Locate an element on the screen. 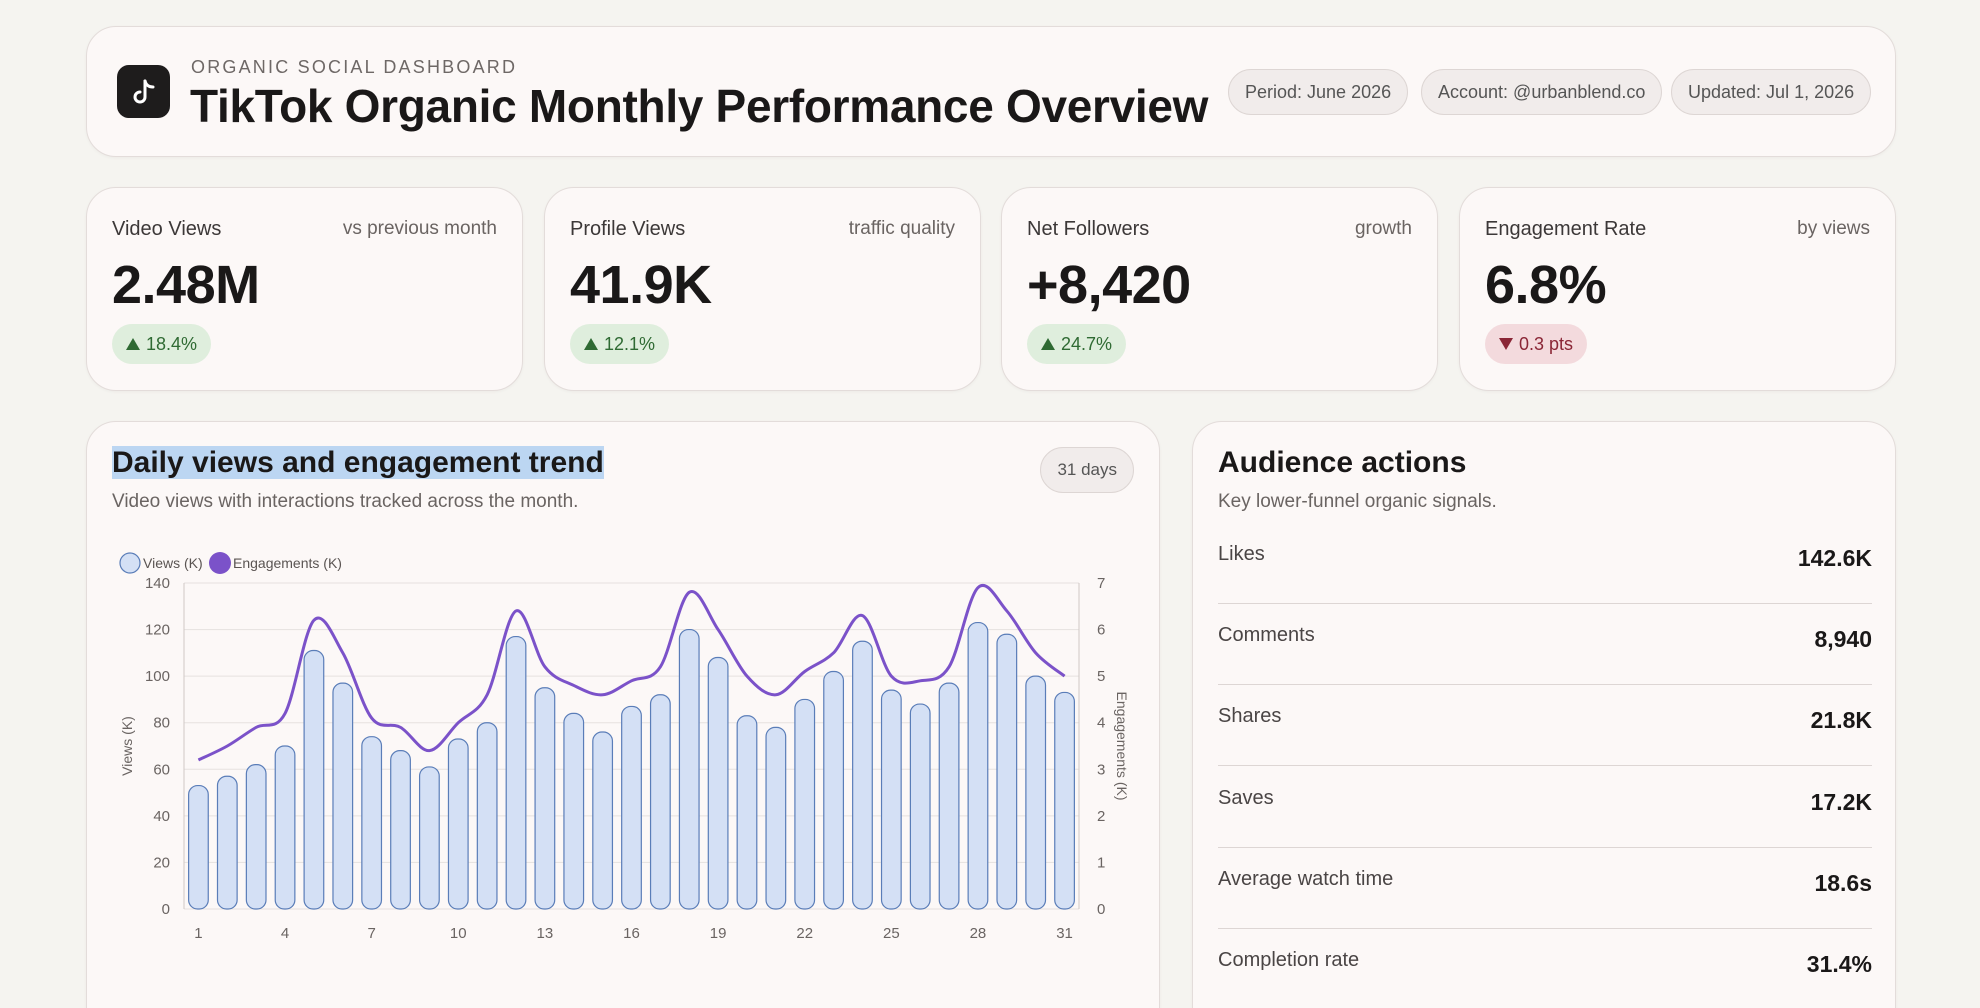 This screenshot has height=1008, width=1980. y-tick-label: 60 is located at coordinates (161, 769).